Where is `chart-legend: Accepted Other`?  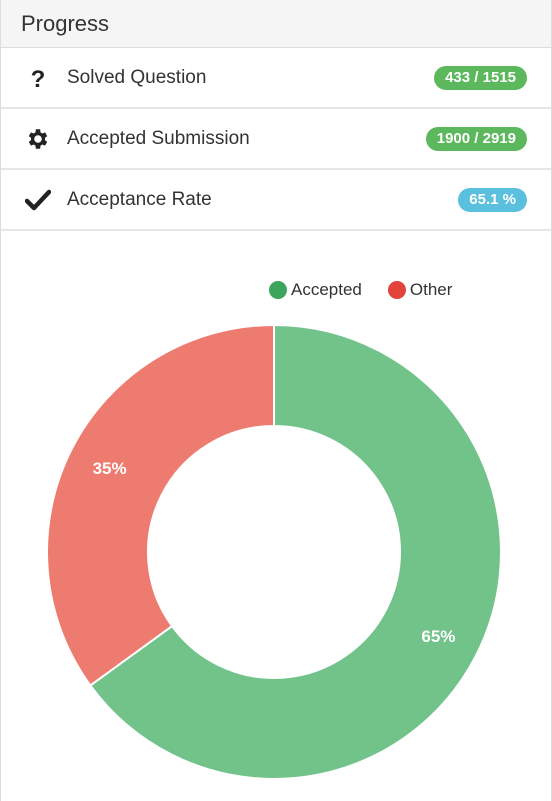
chart-legend: Accepted Other is located at coordinates (373, 290).